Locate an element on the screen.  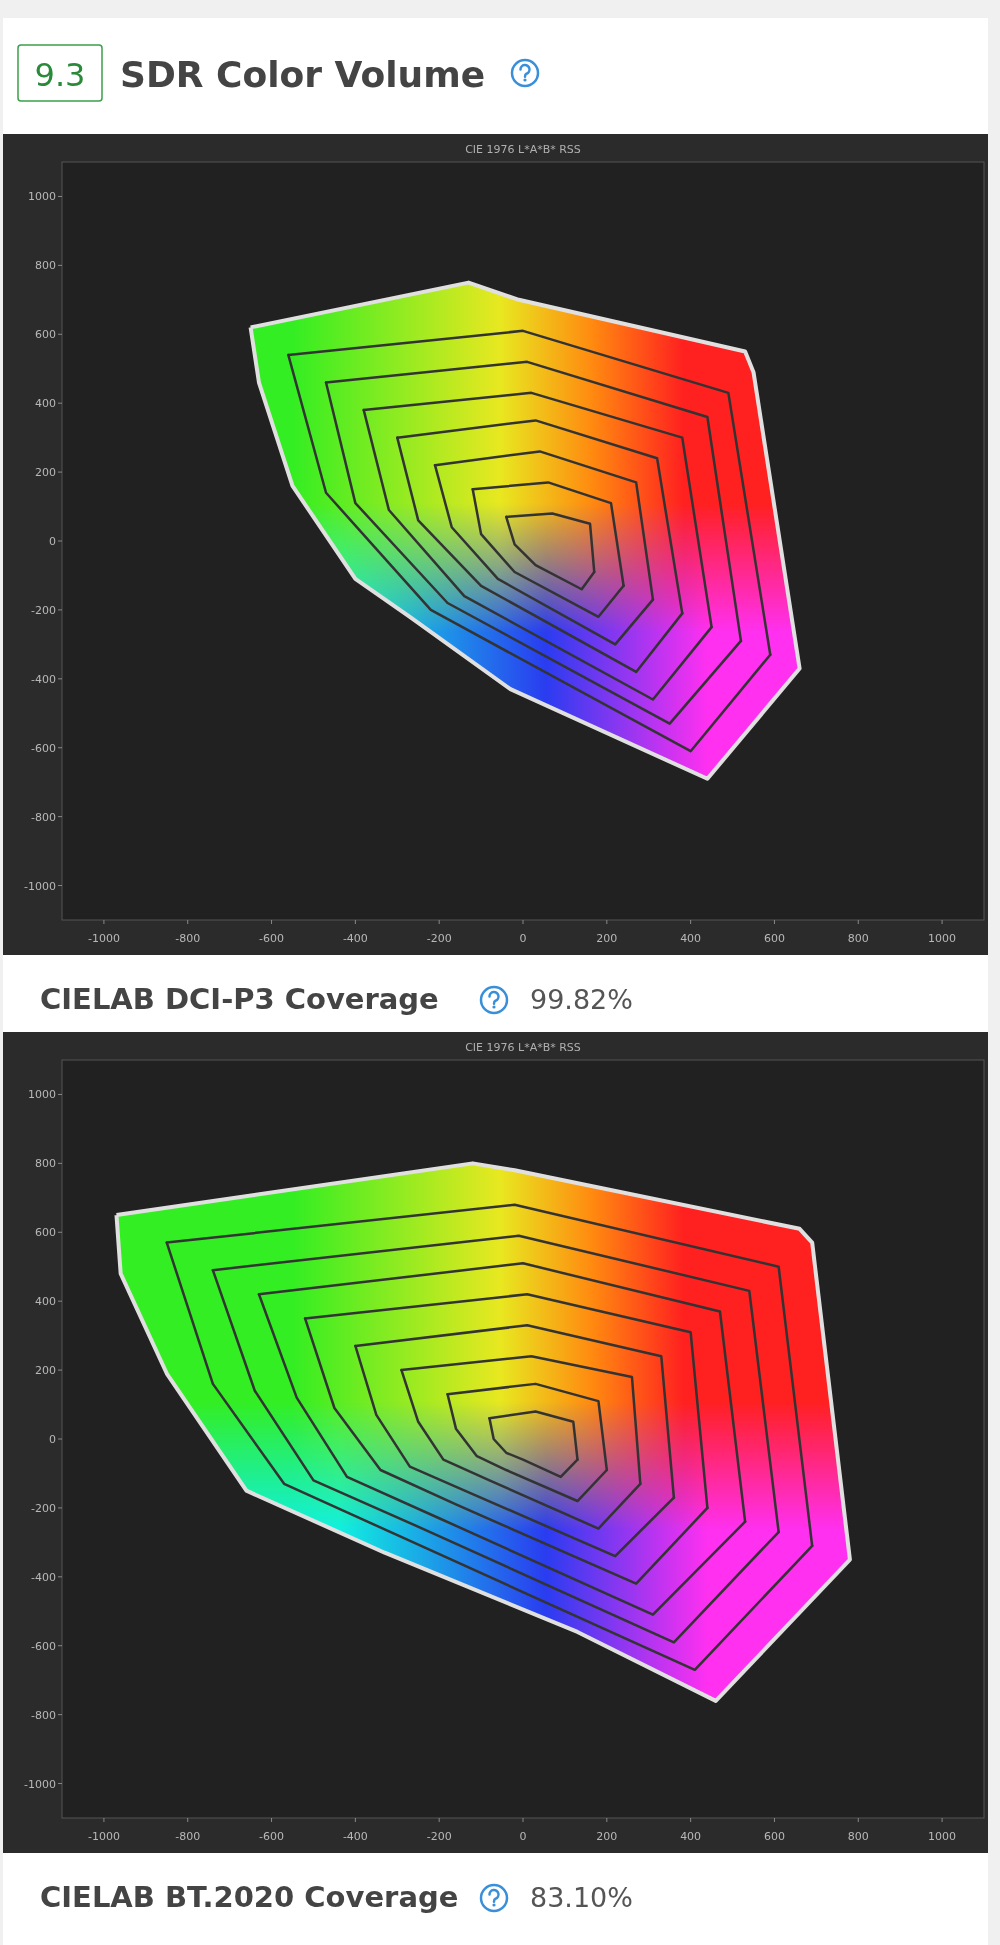
text: 99.82% is located at coordinates (581, 999).